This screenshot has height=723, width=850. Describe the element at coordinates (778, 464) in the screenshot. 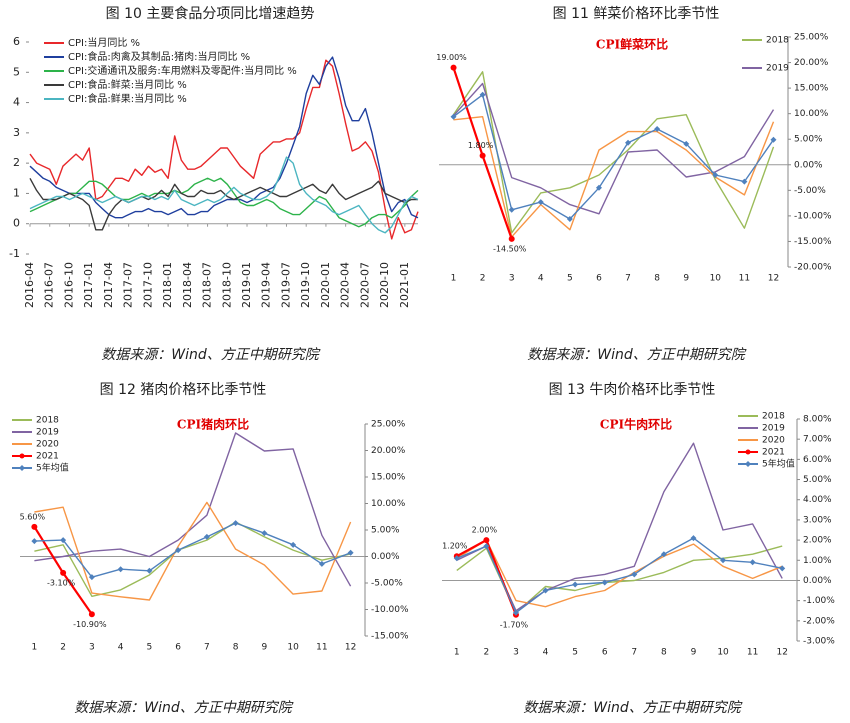

I see `legend-label: 5年均值` at that location.